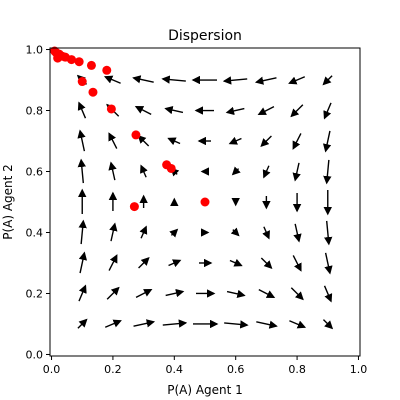 Image resolution: width=400 pixels, height=400 pixels. What do you see at coordinates (35, 354) in the screenshot?
I see `y-tick-label: 0.0` at bounding box center [35, 354].